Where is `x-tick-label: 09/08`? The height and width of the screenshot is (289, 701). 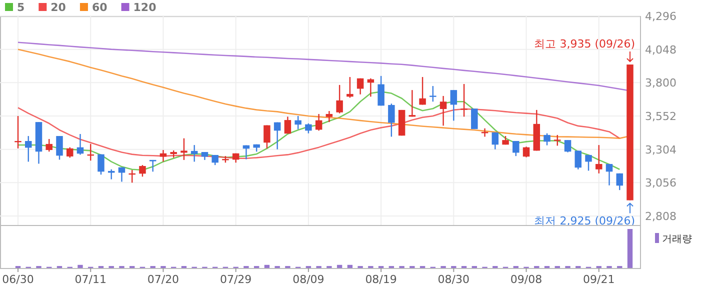 x-tick-label: 09/08 is located at coordinates (526, 279).